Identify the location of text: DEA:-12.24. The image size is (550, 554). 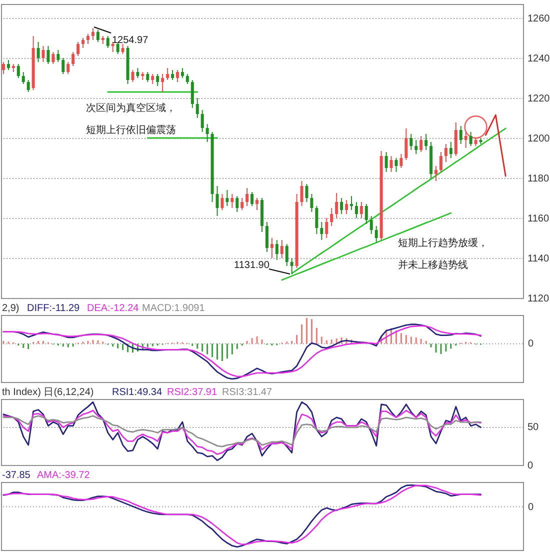
(113, 308).